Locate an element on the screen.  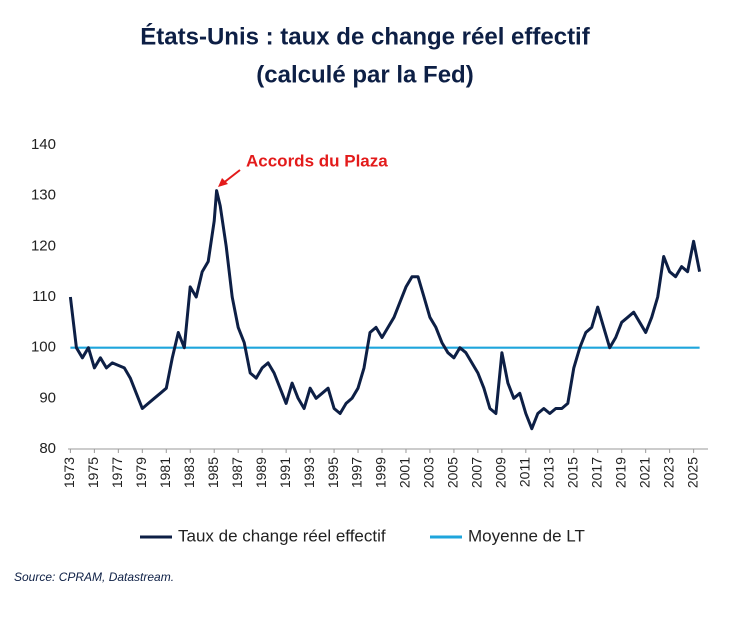
legend-label: Taux de change réel effectif is located at coordinates (282, 535).